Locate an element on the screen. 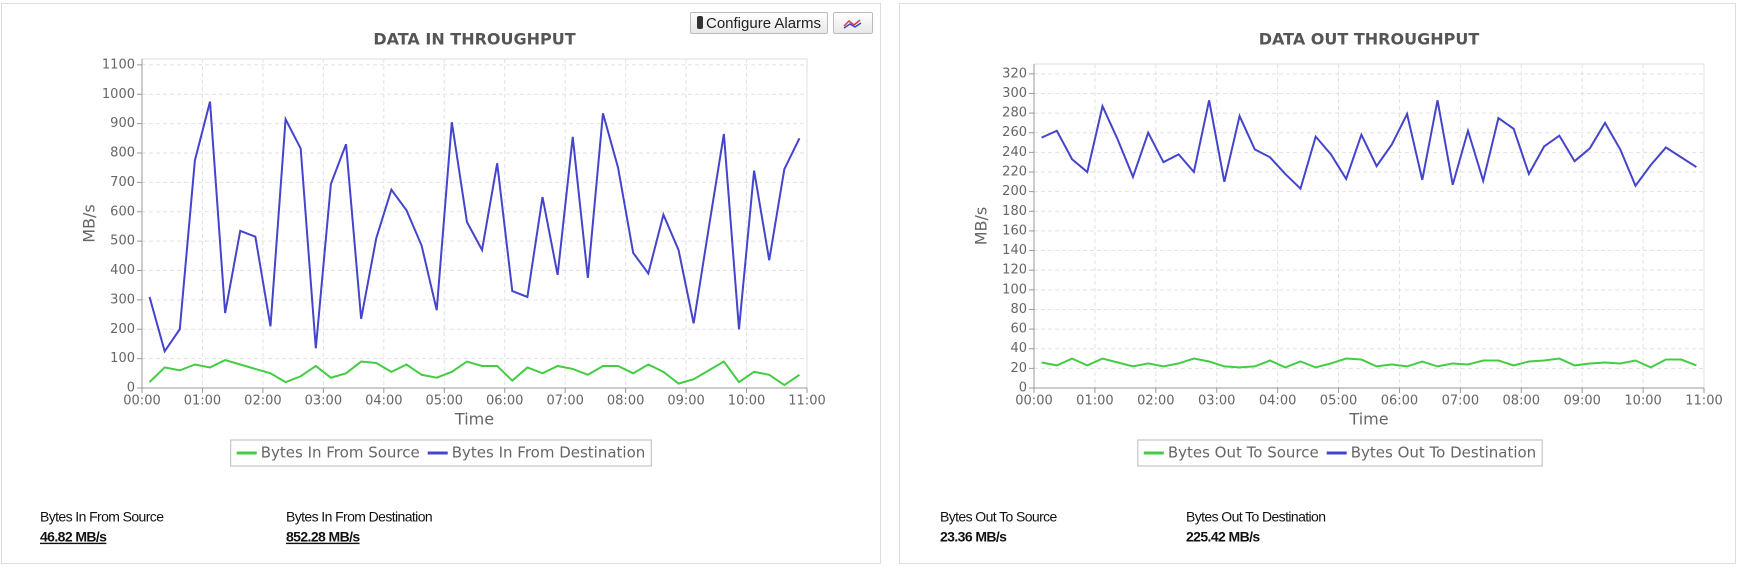  y-tick-label: 500 is located at coordinates (122, 241).